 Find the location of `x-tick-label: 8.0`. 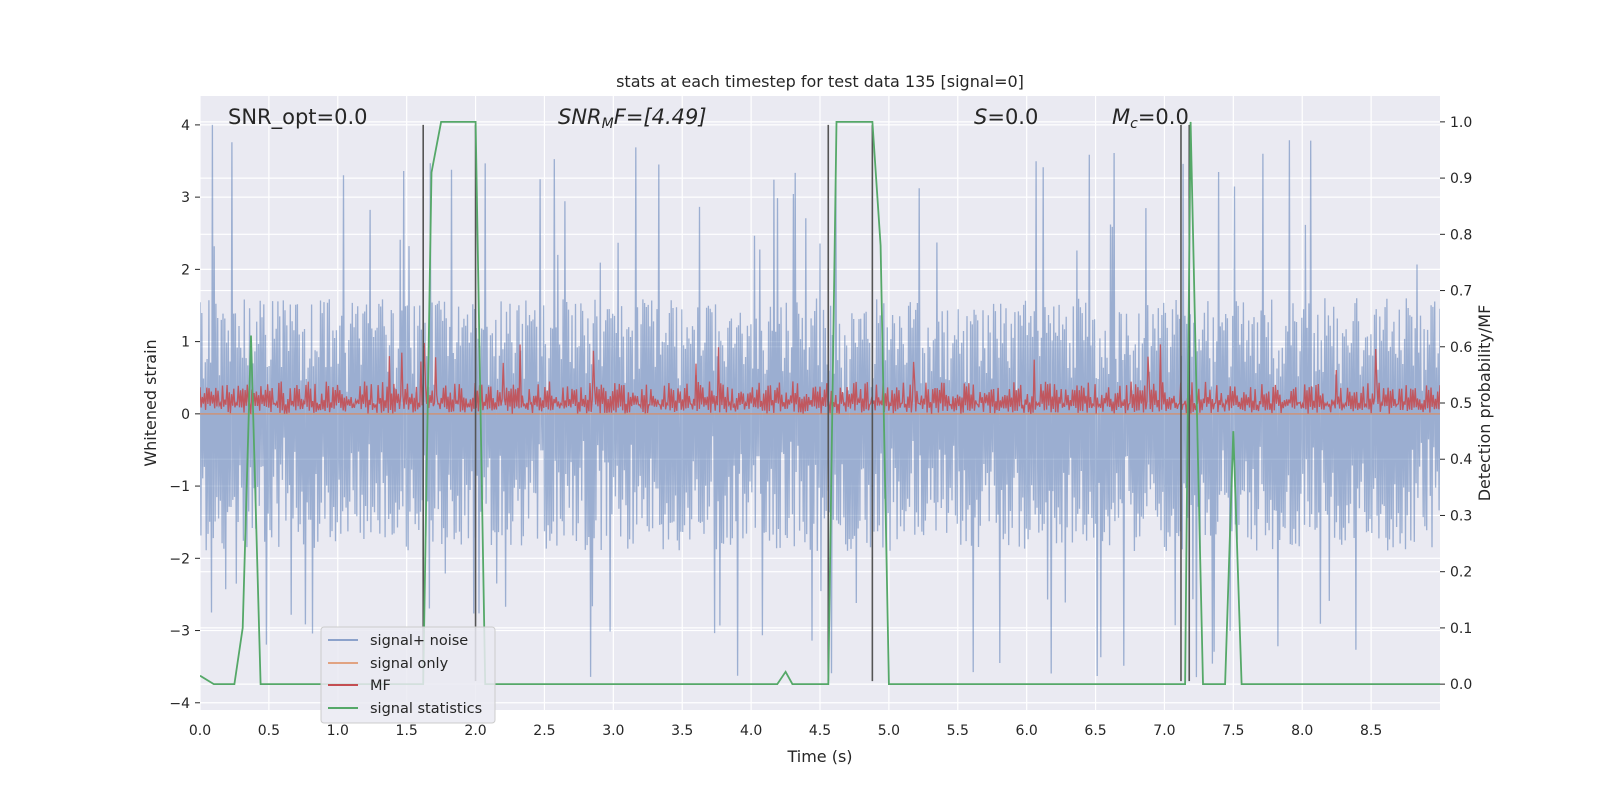

x-tick-label: 8.0 is located at coordinates (1302, 731).